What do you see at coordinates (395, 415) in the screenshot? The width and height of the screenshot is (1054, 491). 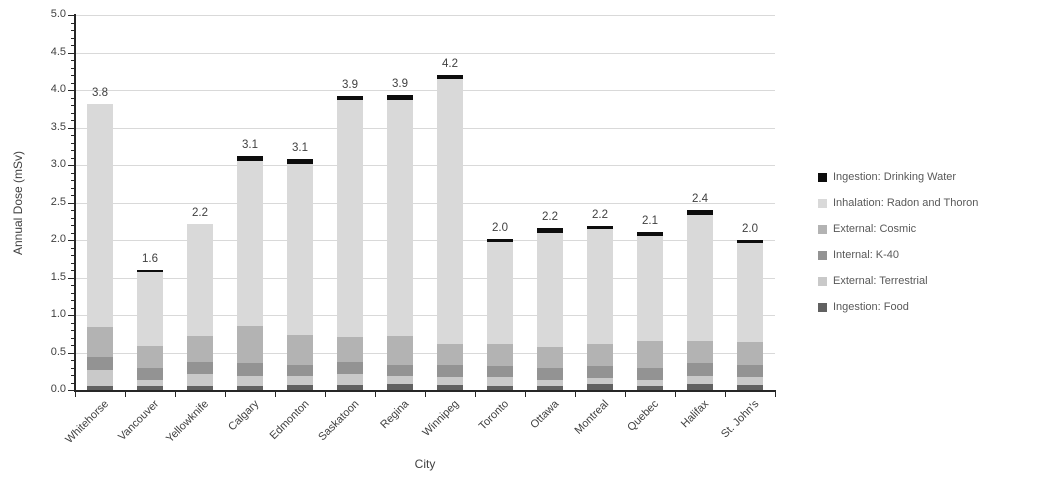 I see `x-category-label: Regina` at bounding box center [395, 415].